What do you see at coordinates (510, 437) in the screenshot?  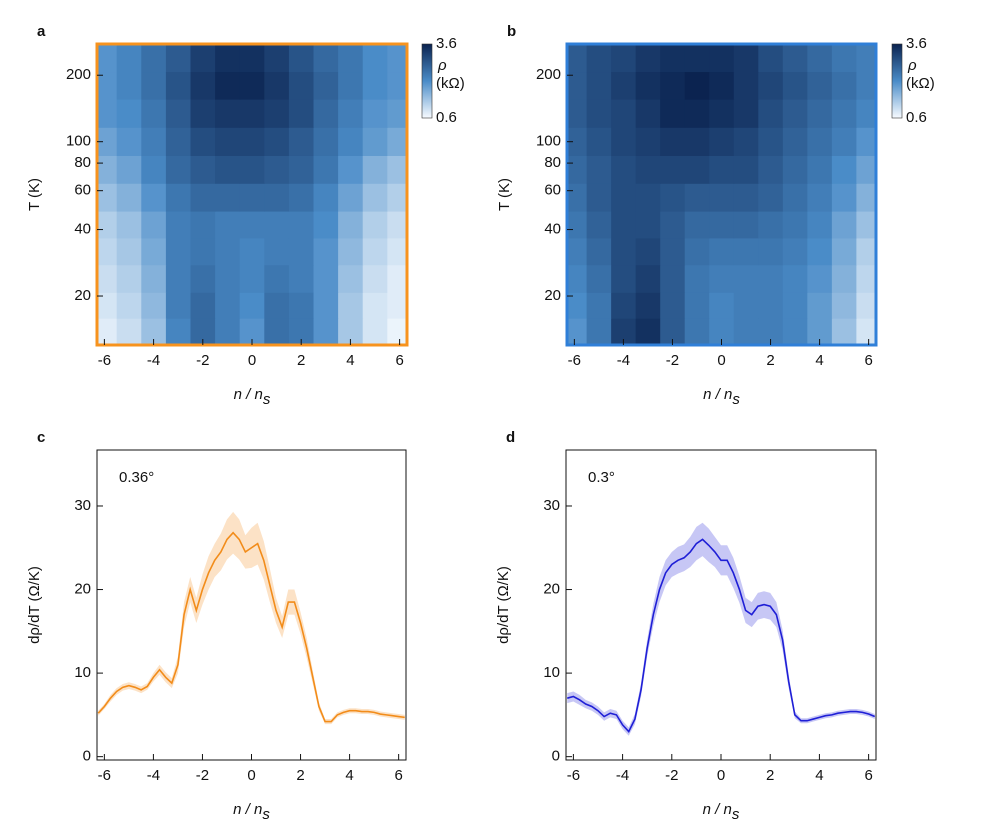 I see `panel-label: d` at bounding box center [510, 437].